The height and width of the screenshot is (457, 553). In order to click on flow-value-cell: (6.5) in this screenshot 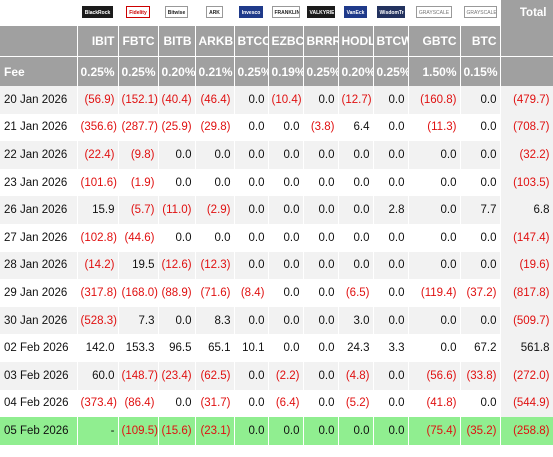, I will do `click(356, 293)`.